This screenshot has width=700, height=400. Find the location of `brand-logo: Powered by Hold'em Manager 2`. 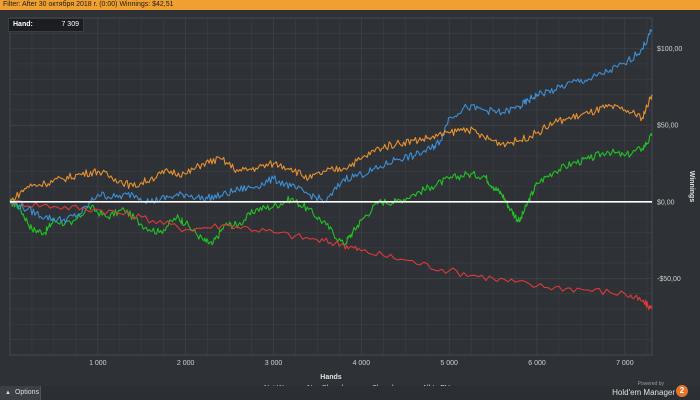

brand-logo: Powered by Hold'em Manager 2 is located at coordinates (652, 390).